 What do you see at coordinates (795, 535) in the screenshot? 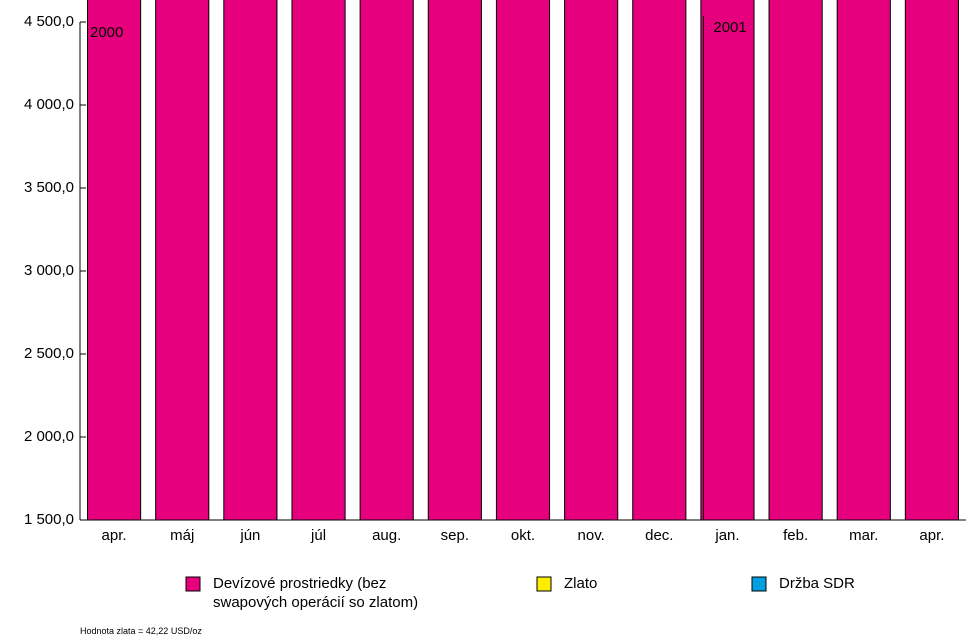
I see `x-tick-label: feb.` at bounding box center [795, 535].